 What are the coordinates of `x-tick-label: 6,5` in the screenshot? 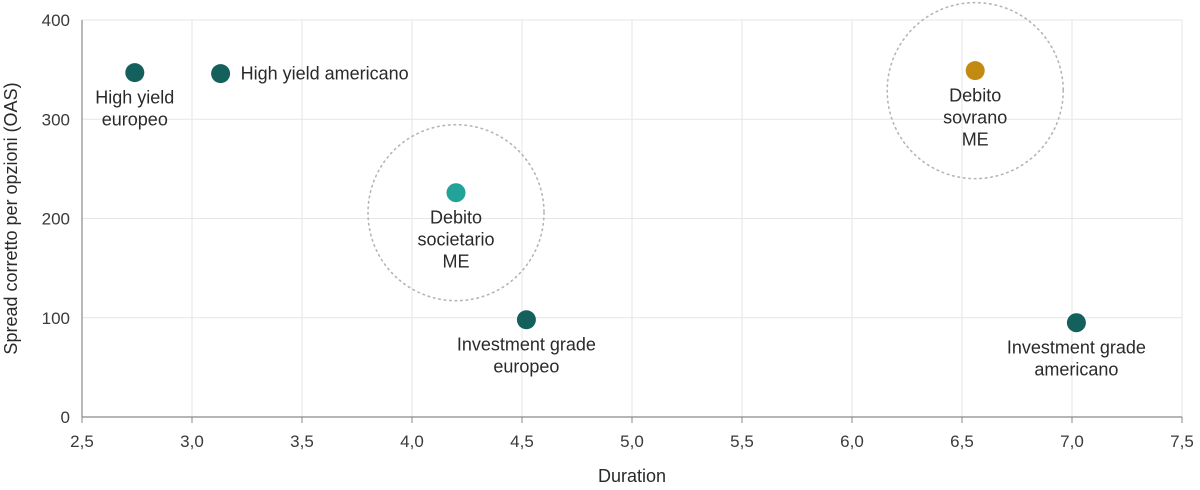 It's located at (962, 441).